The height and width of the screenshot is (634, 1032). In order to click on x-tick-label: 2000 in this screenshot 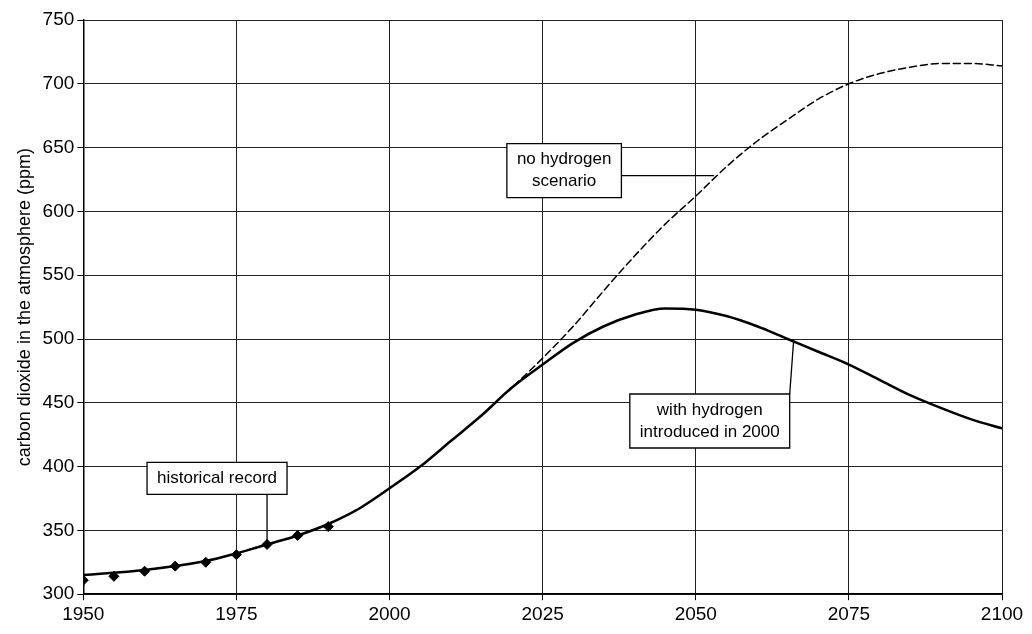, I will do `click(389, 613)`.